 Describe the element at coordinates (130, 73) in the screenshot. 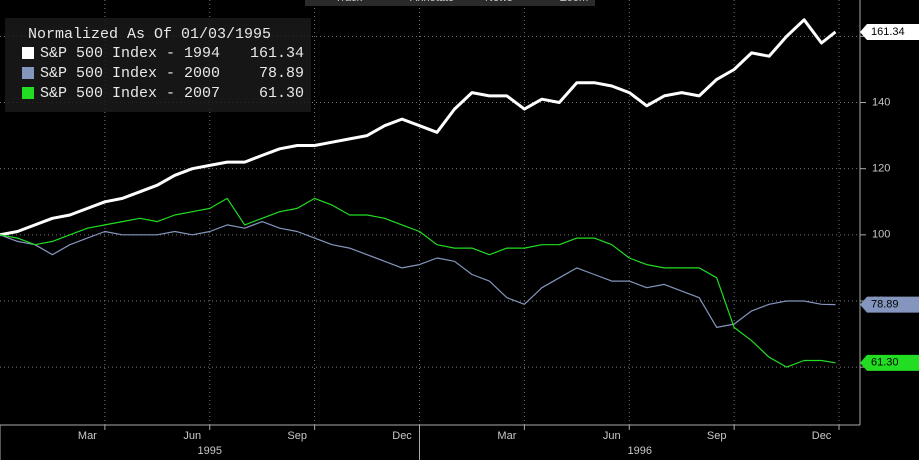

I see `legend-label: S&P 500 Index - 2000` at that location.